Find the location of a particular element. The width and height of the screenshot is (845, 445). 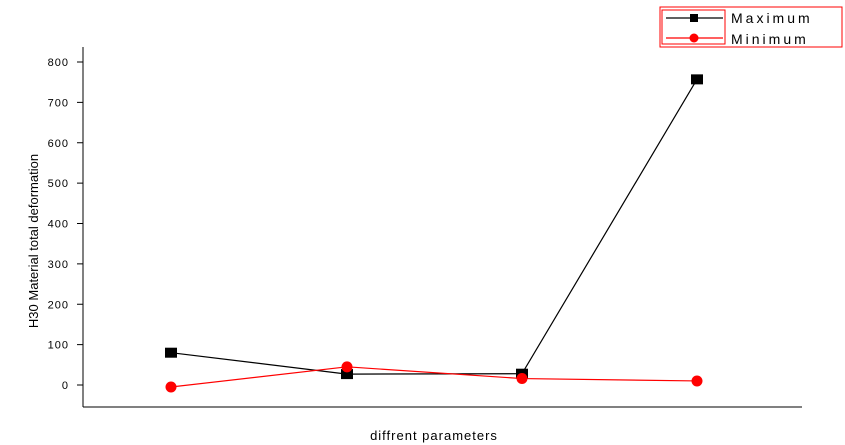

series-minimum is located at coordinates (434, 377).